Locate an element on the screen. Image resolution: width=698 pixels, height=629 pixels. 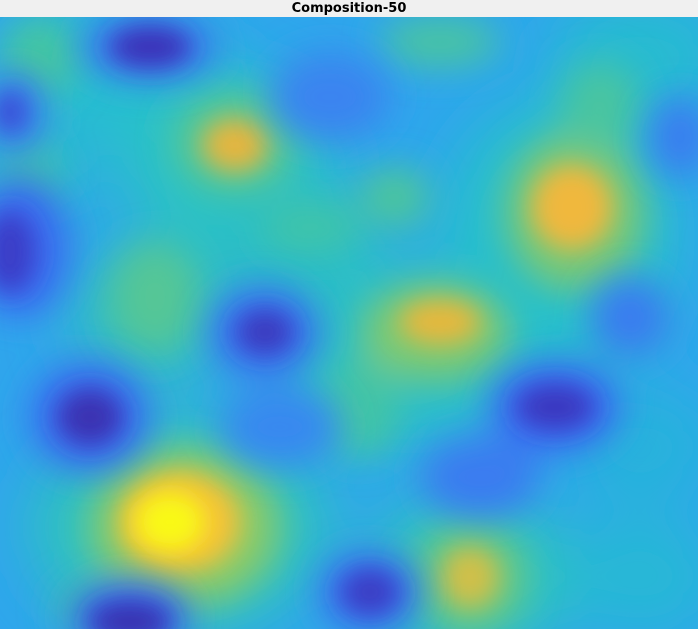
figure-title: Composition-50 is located at coordinates (349, 8).